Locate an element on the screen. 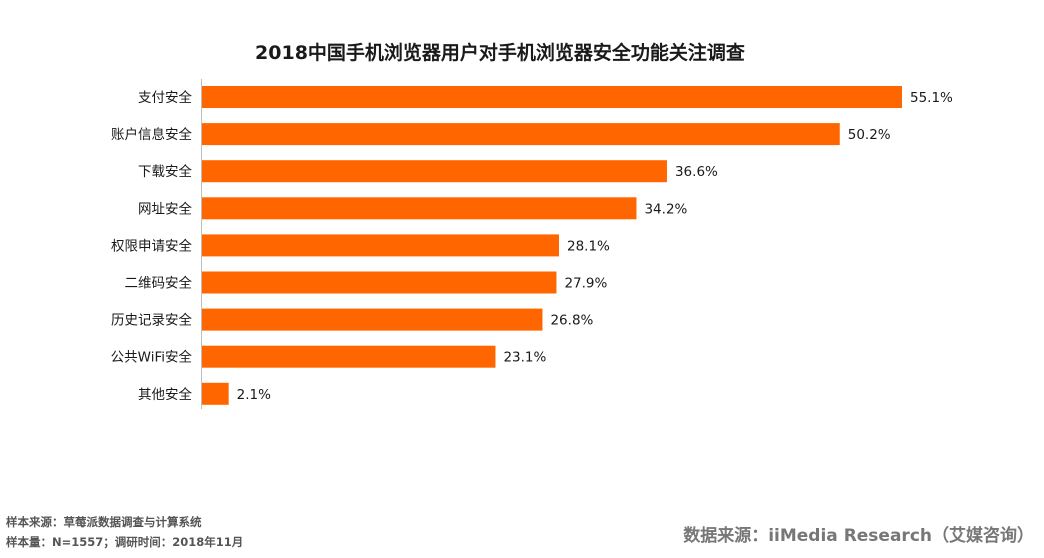 This screenshot has height=558, width=1044. value-label: 23.1% is located at coordinates (524, 358).